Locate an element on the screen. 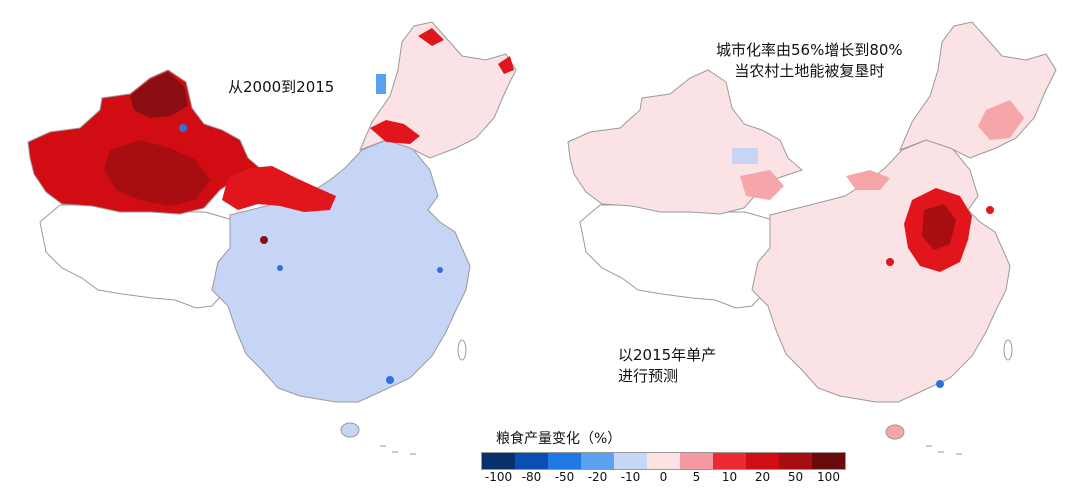 The height and width of the screenshot is (491, 1080). right-map-hainan-island is located at coordinates (895, 432).